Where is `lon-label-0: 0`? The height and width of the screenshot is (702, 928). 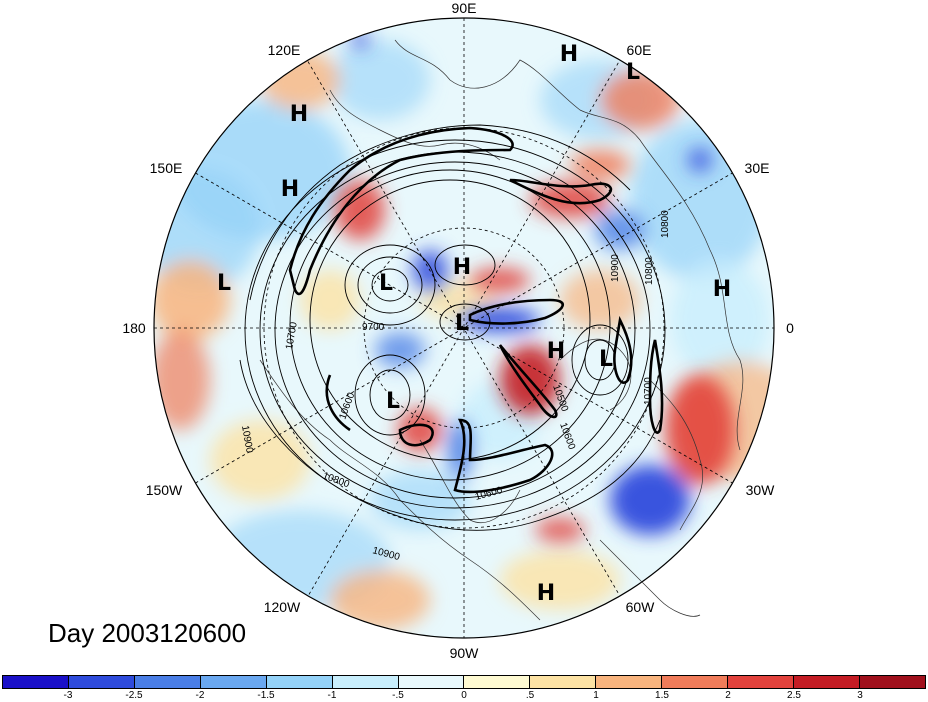 lon-label-0: 0 is located at coordinates (790, 328).